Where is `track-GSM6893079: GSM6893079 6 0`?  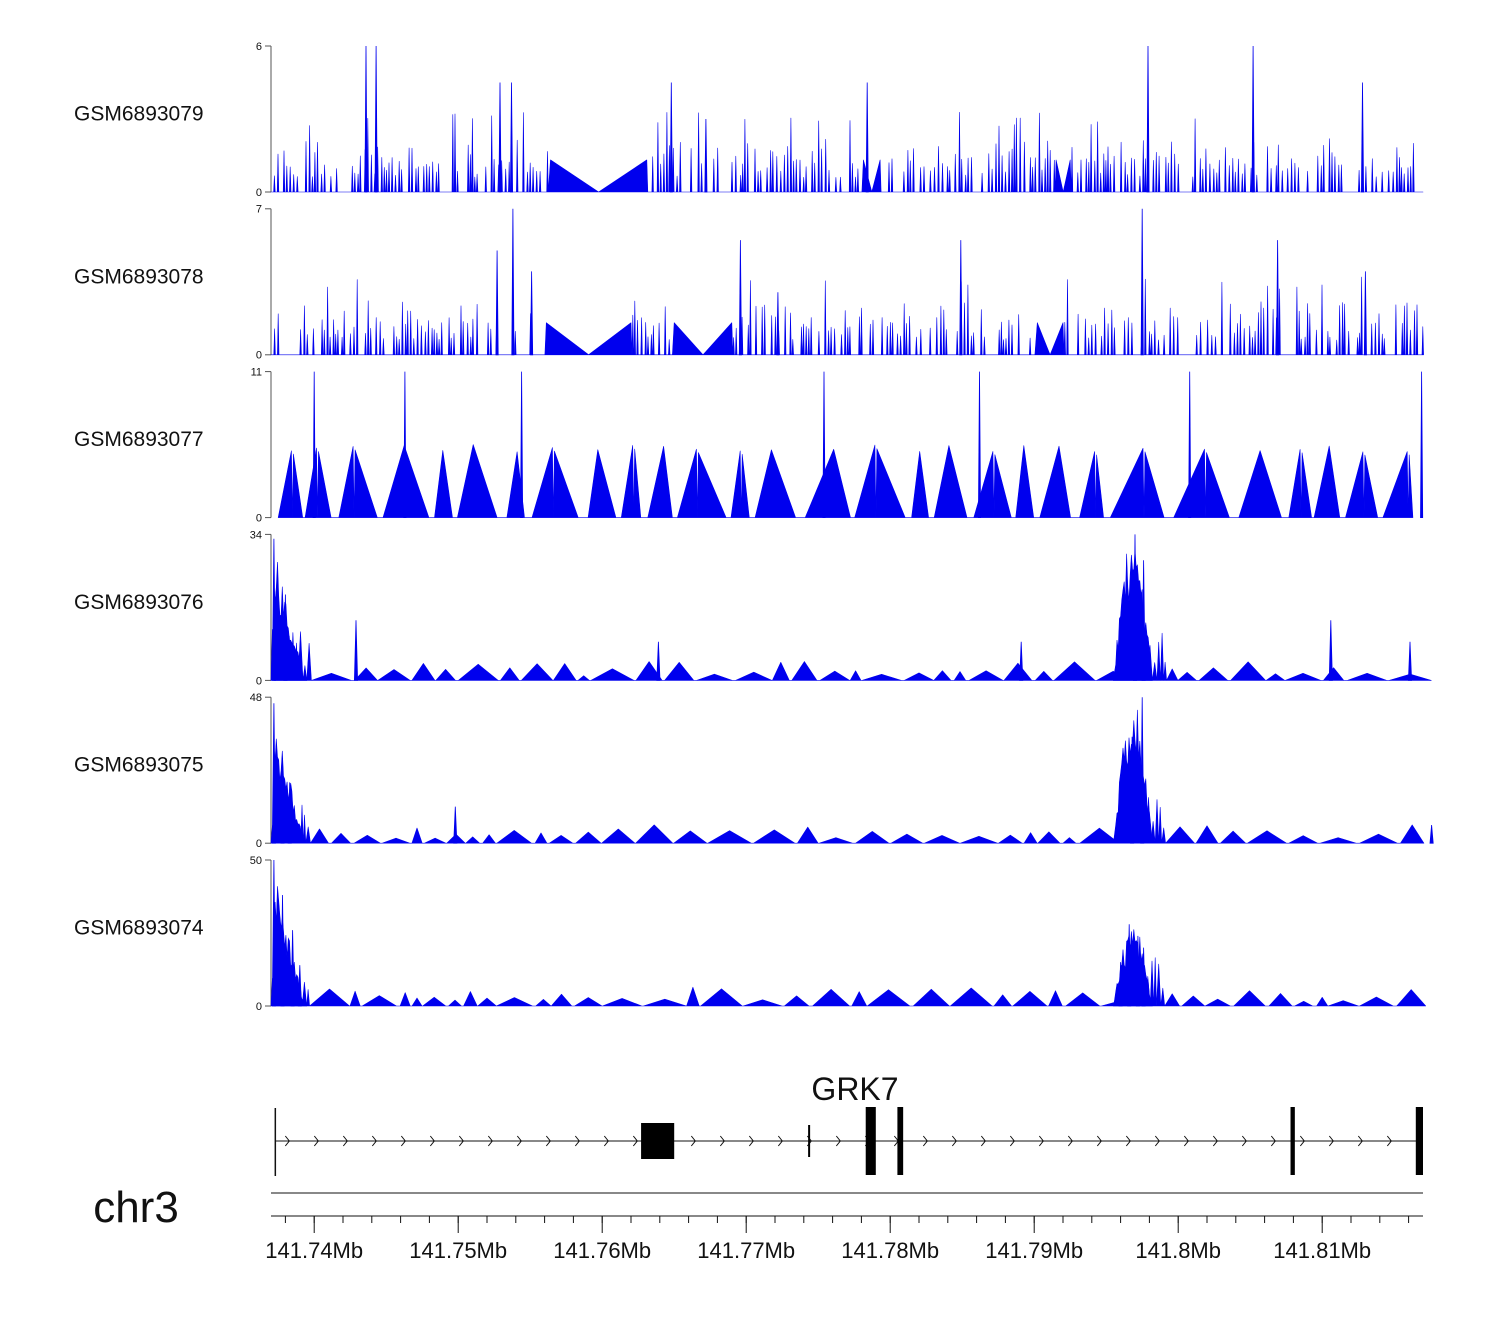
track-GSM6893079: GSM6893079 6 0 is located at coordinates (749, 120).